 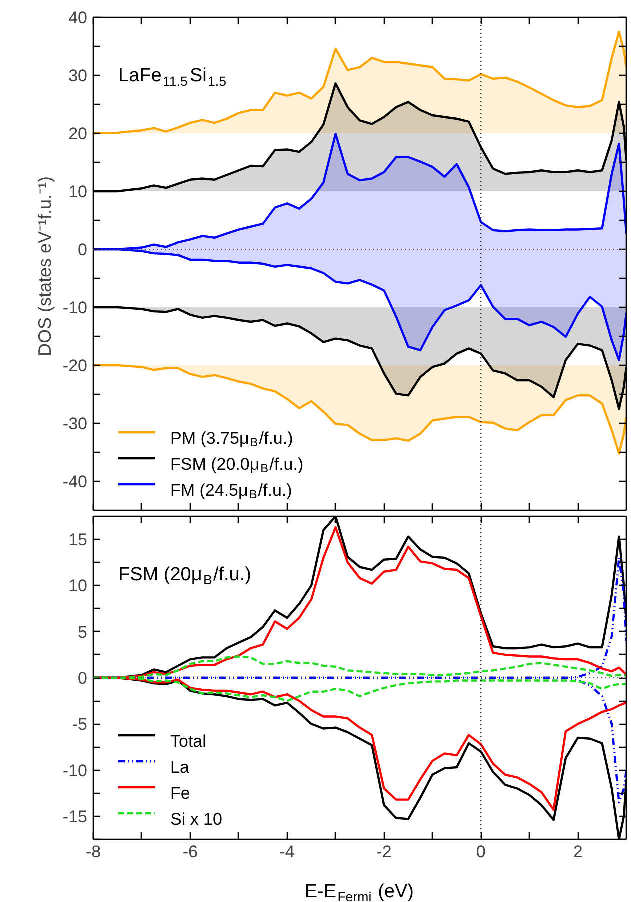 I want to click on x-tick-label: -8, so click(x=94, y=852).